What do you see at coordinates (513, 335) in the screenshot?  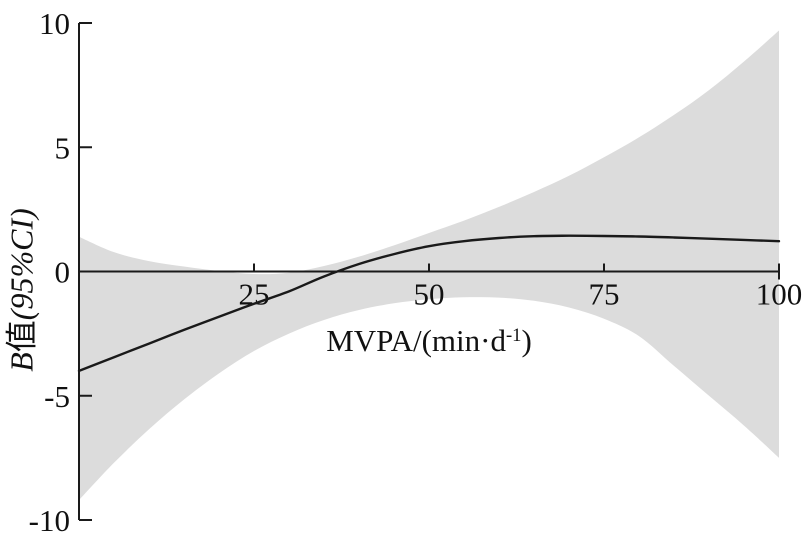 I see `x-axis-title-exponent: -1` at bounding box center [513, 335].